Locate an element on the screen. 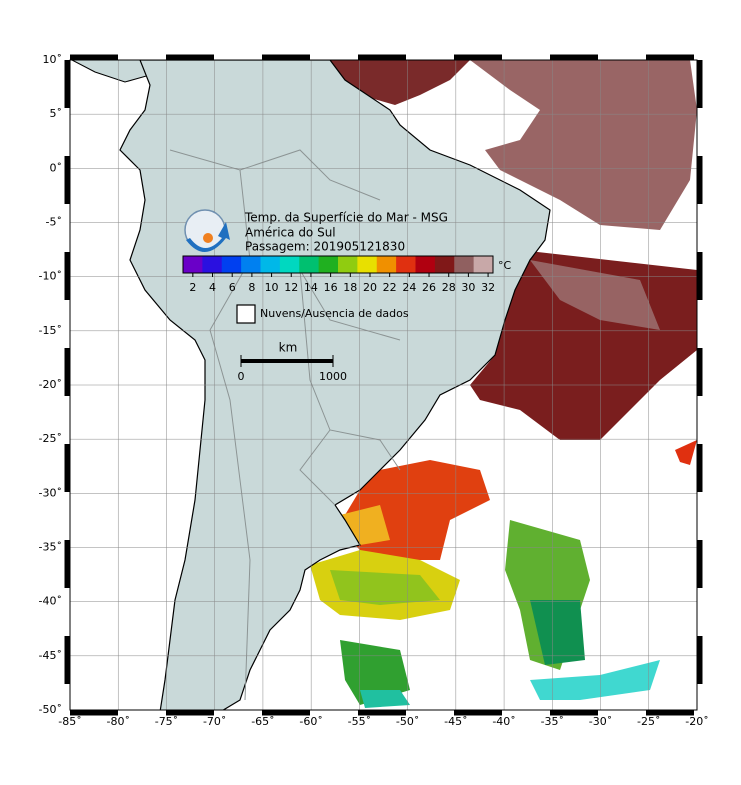 Image resolution: width=741 pixels, height=785 pixels. colorbar-tick-label: 20 is located at coordinates (370, 287).